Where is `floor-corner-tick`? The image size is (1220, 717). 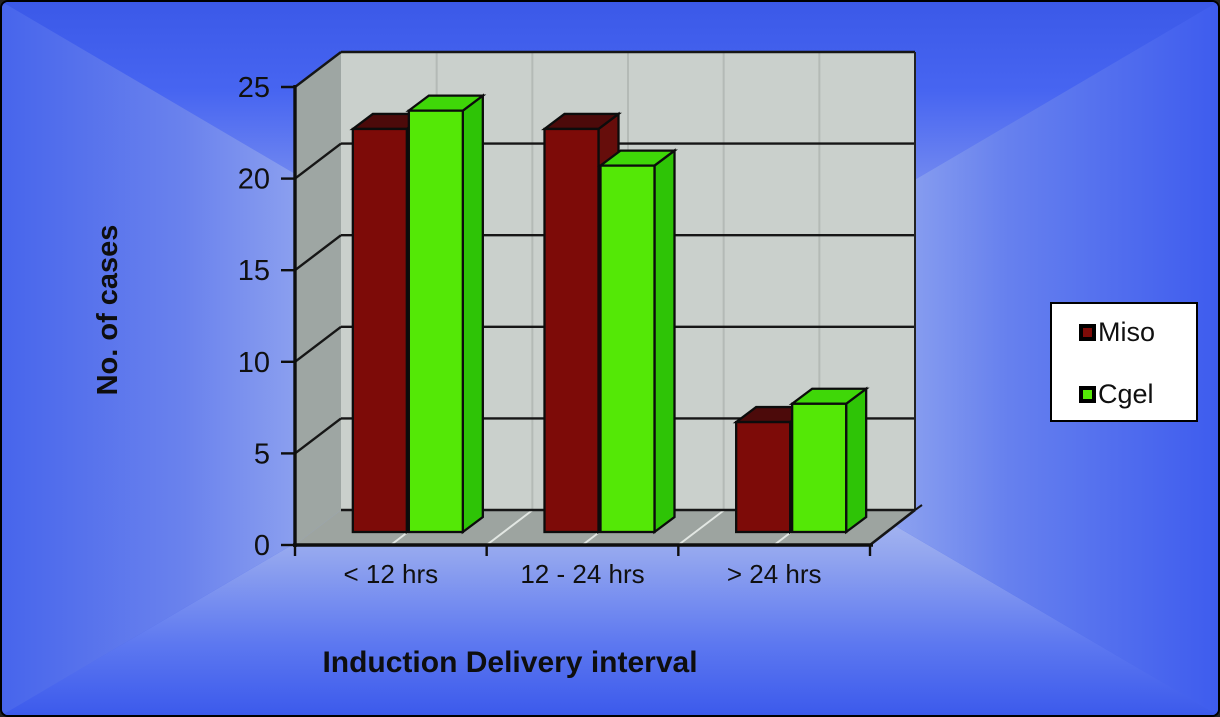
floor-corner-tick is located at coordinates (918, 507).